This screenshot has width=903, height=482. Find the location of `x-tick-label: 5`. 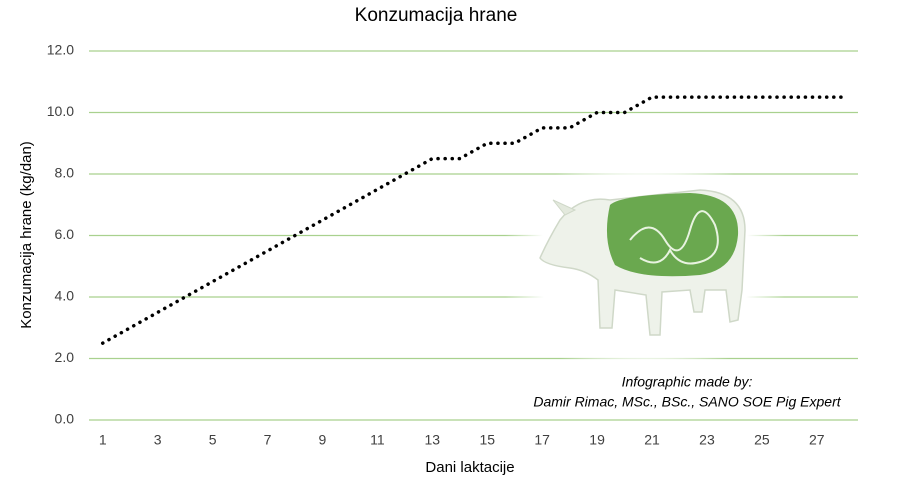

x-tick-label: 5 is located at coordinates (213, 440).